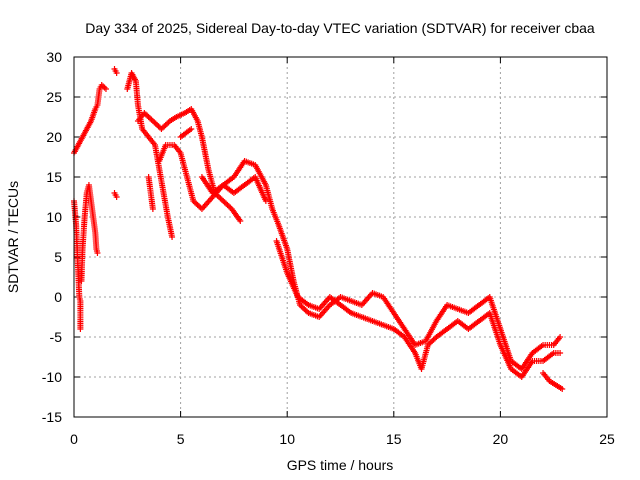 This screenshot has width=640, height=480. What do you see at coordinates (52, 417) in the screenshot?
I see `y-tick-label: -15` at bounding box center [52, 417].